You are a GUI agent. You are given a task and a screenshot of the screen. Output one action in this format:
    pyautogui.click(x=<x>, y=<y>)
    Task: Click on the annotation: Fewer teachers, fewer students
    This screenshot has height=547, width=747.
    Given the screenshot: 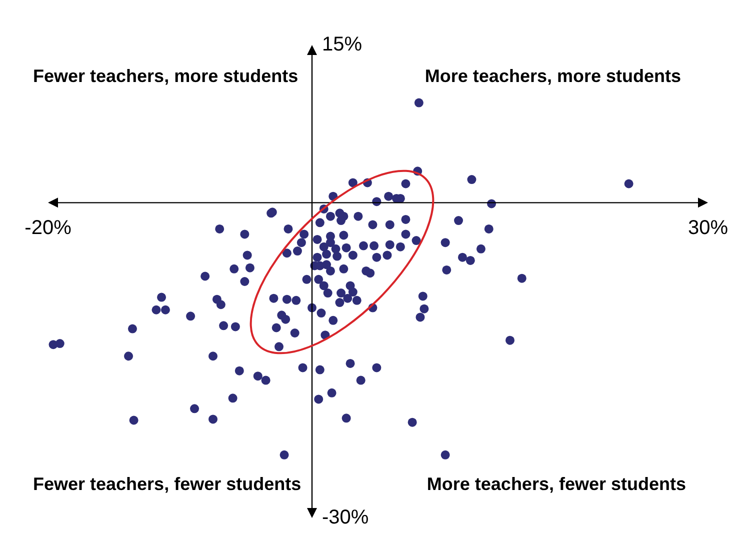 What is the action you would take?
    pyautogui.click(x=167, y=484)
    